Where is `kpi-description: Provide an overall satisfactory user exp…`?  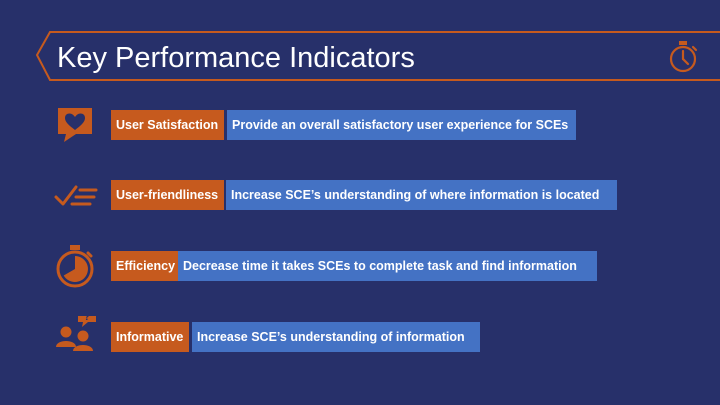 kpi-description: Provide an overall satisfactory user exp… is located at coordinates (401, 125).